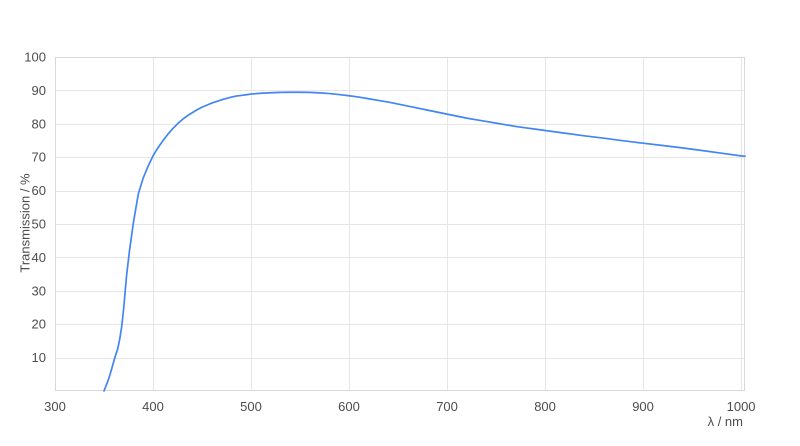  What do you see at coordinates (251, 406) in the screenshot?
I see `x-tick-label: 500` at bounding box center [251, 406].